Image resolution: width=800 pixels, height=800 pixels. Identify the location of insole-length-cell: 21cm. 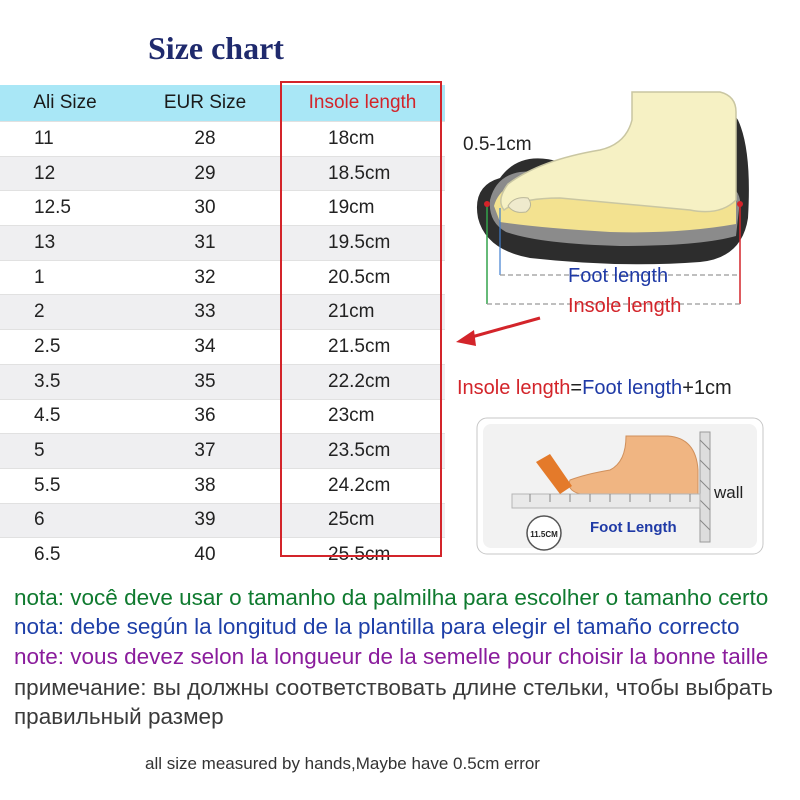
(362, 312).